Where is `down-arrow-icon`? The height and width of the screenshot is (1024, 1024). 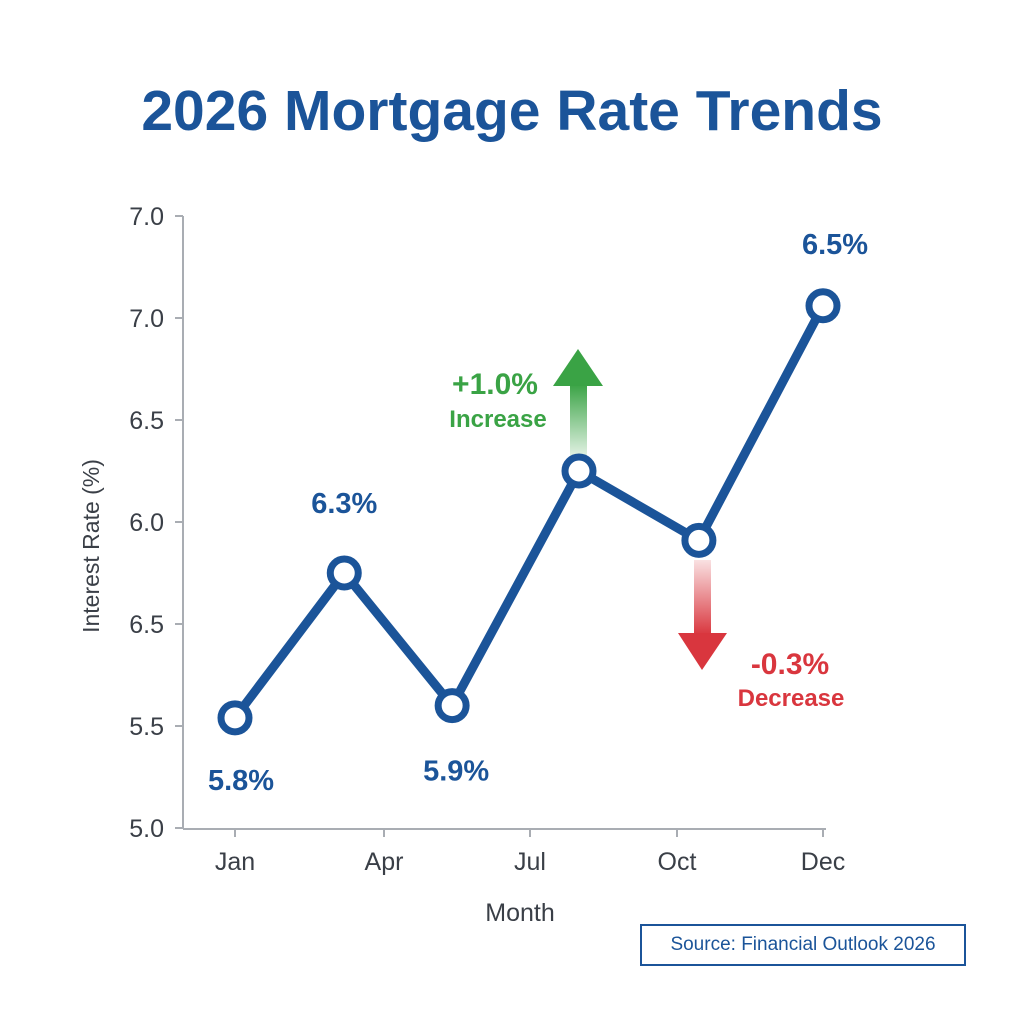 down-arrow-icon is located at coordinates (702, 651).